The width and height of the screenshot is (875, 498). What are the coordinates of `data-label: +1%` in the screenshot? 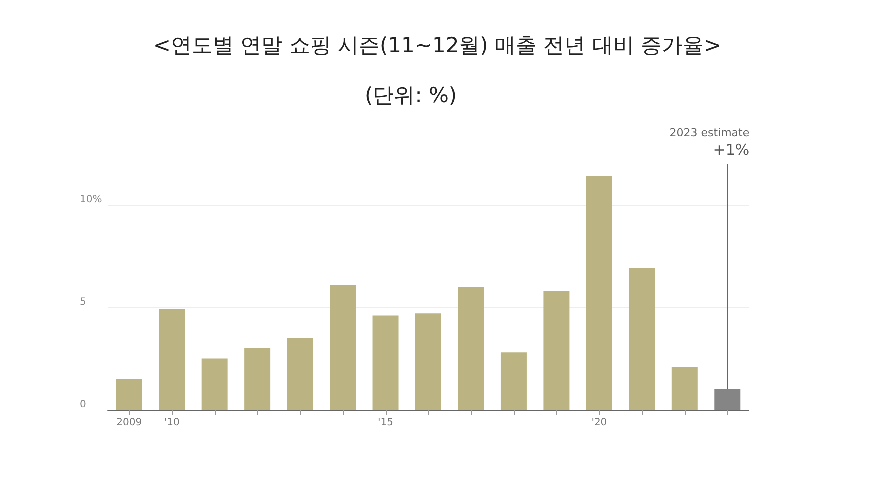 It's located at (731, 150).